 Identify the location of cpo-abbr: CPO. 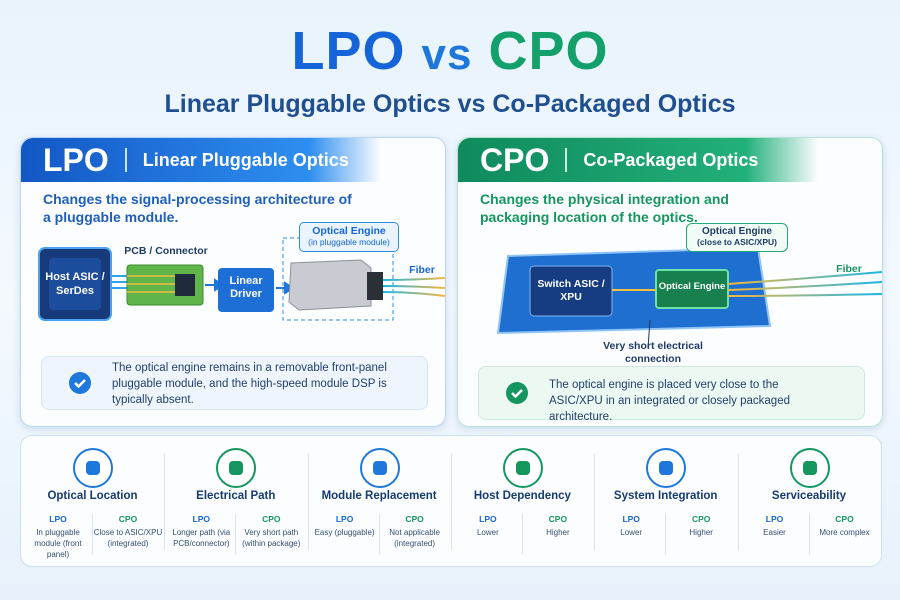
(515, 159).